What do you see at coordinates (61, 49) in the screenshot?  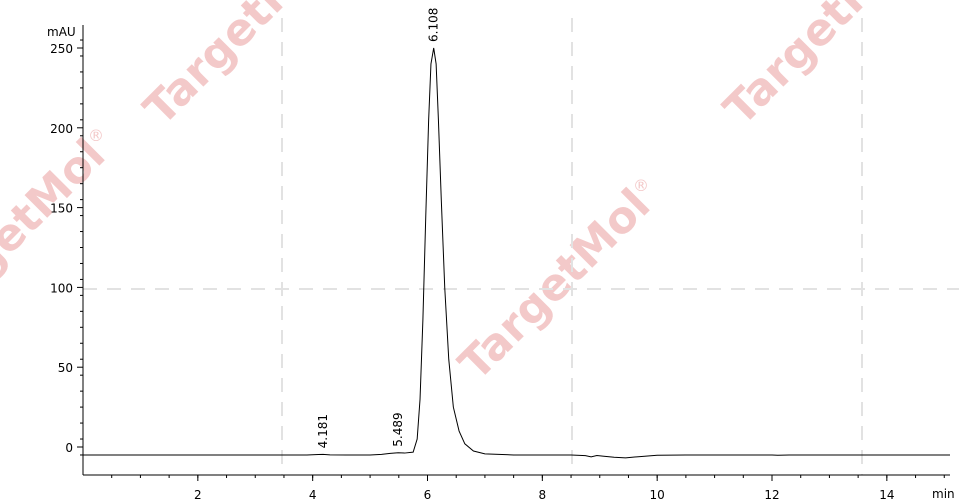 I see `y-tick-label: 250` at bounding box center [61, 49].